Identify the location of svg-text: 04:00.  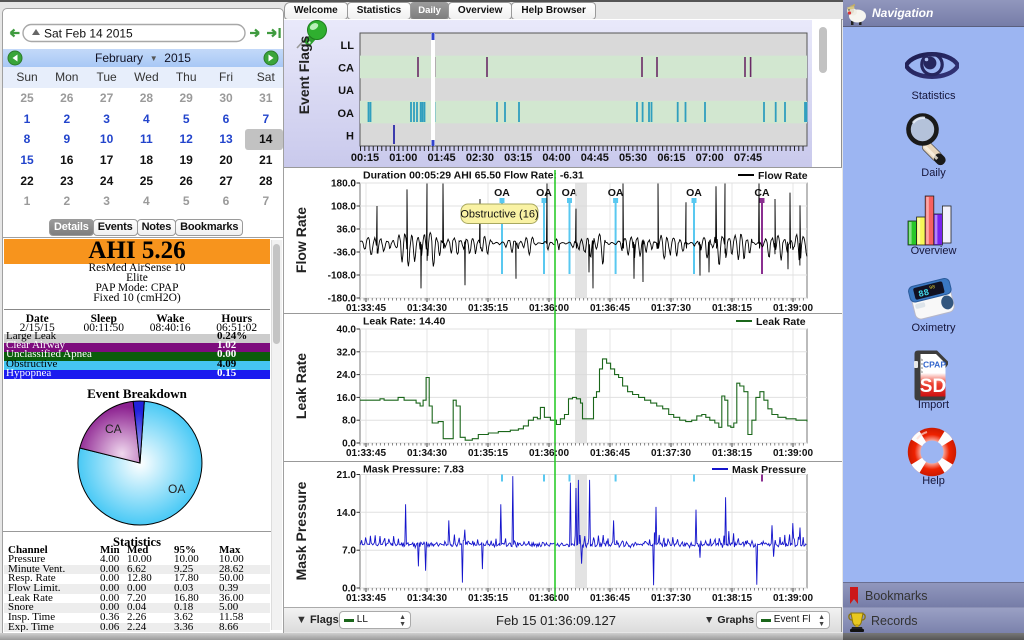
(556, 158).